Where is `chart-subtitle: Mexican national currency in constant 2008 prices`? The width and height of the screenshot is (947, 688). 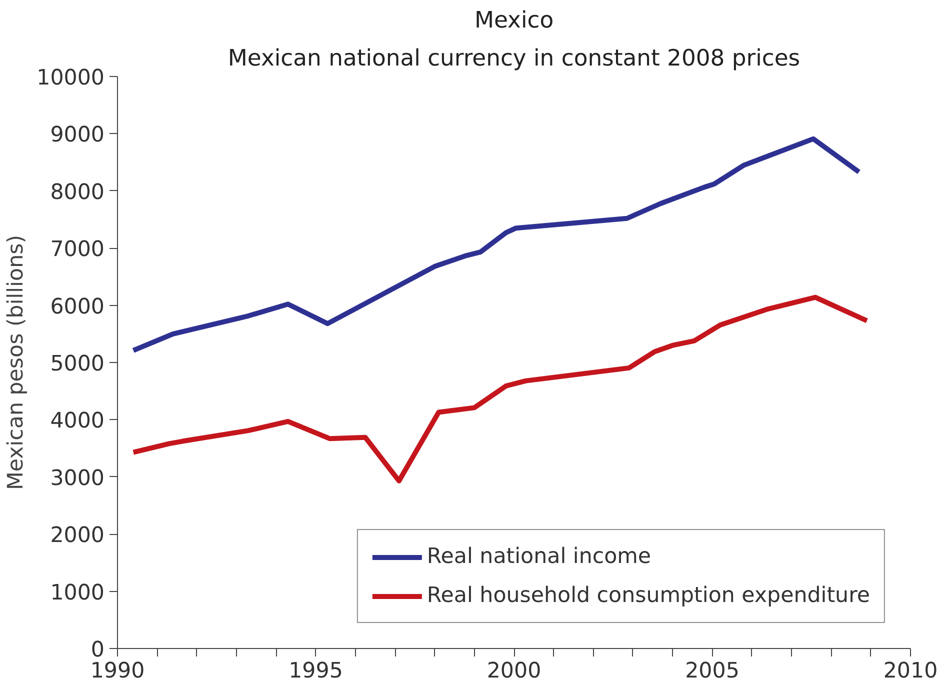
chart-subtitle: Mexican national currency in constant 2008 prices is located at coordinates (514, 59).